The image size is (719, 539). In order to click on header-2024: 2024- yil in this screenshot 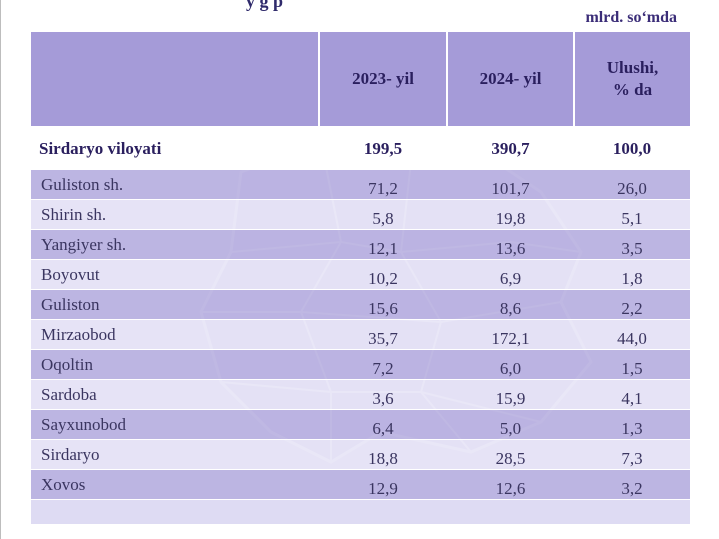, I will do `click(511, 79)`.